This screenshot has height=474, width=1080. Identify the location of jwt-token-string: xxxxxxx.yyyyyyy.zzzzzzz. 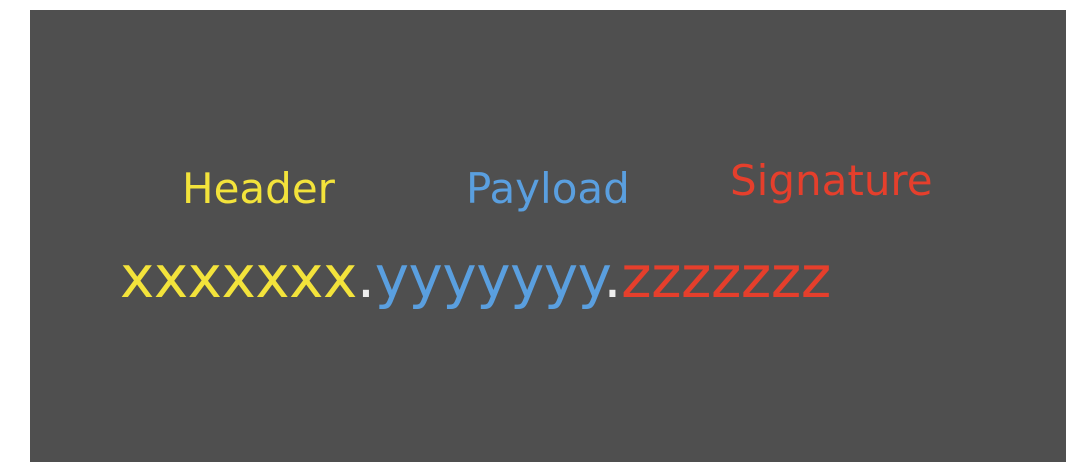
(475, 277).